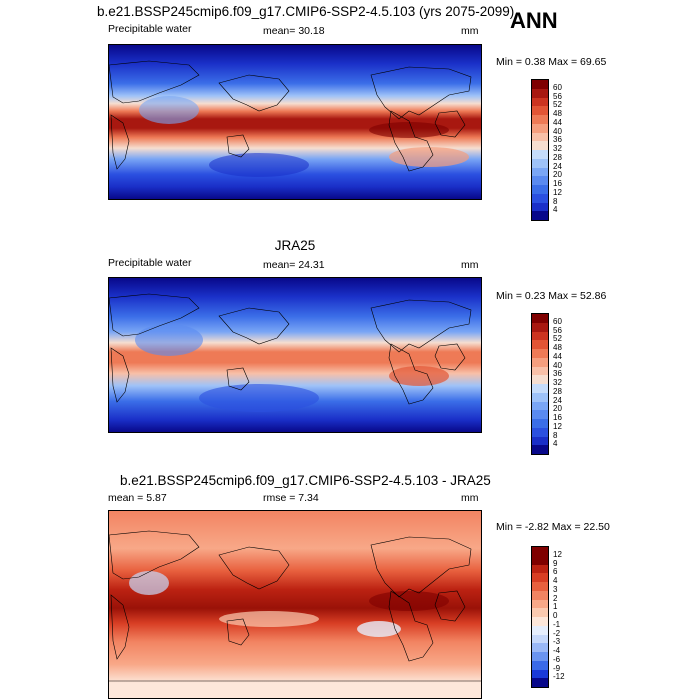  Describe the element at coordinates (555, 589) in the screenshot. I see `colorbar-label: 3` at that location.